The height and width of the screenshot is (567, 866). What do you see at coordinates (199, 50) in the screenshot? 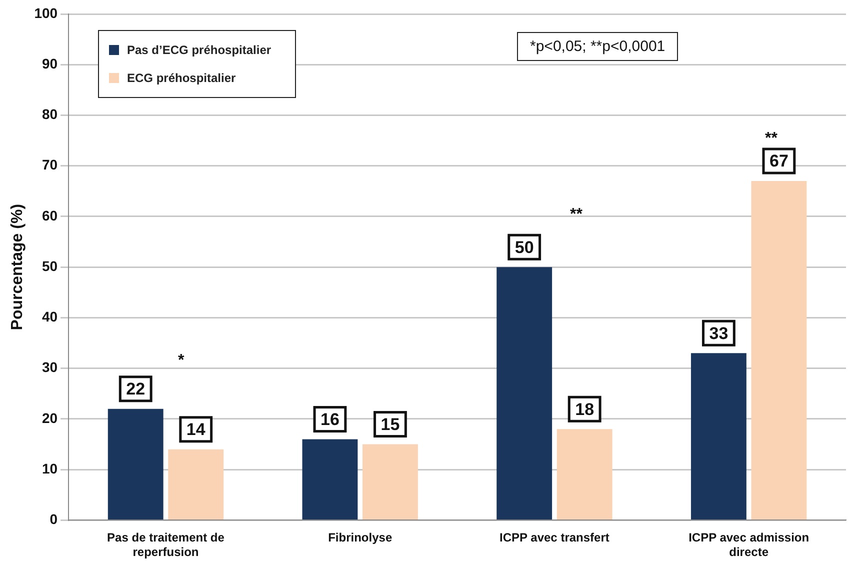
I see `legend-label: Pas d’ECG préhospitalier` at bounding box center [199, 50].